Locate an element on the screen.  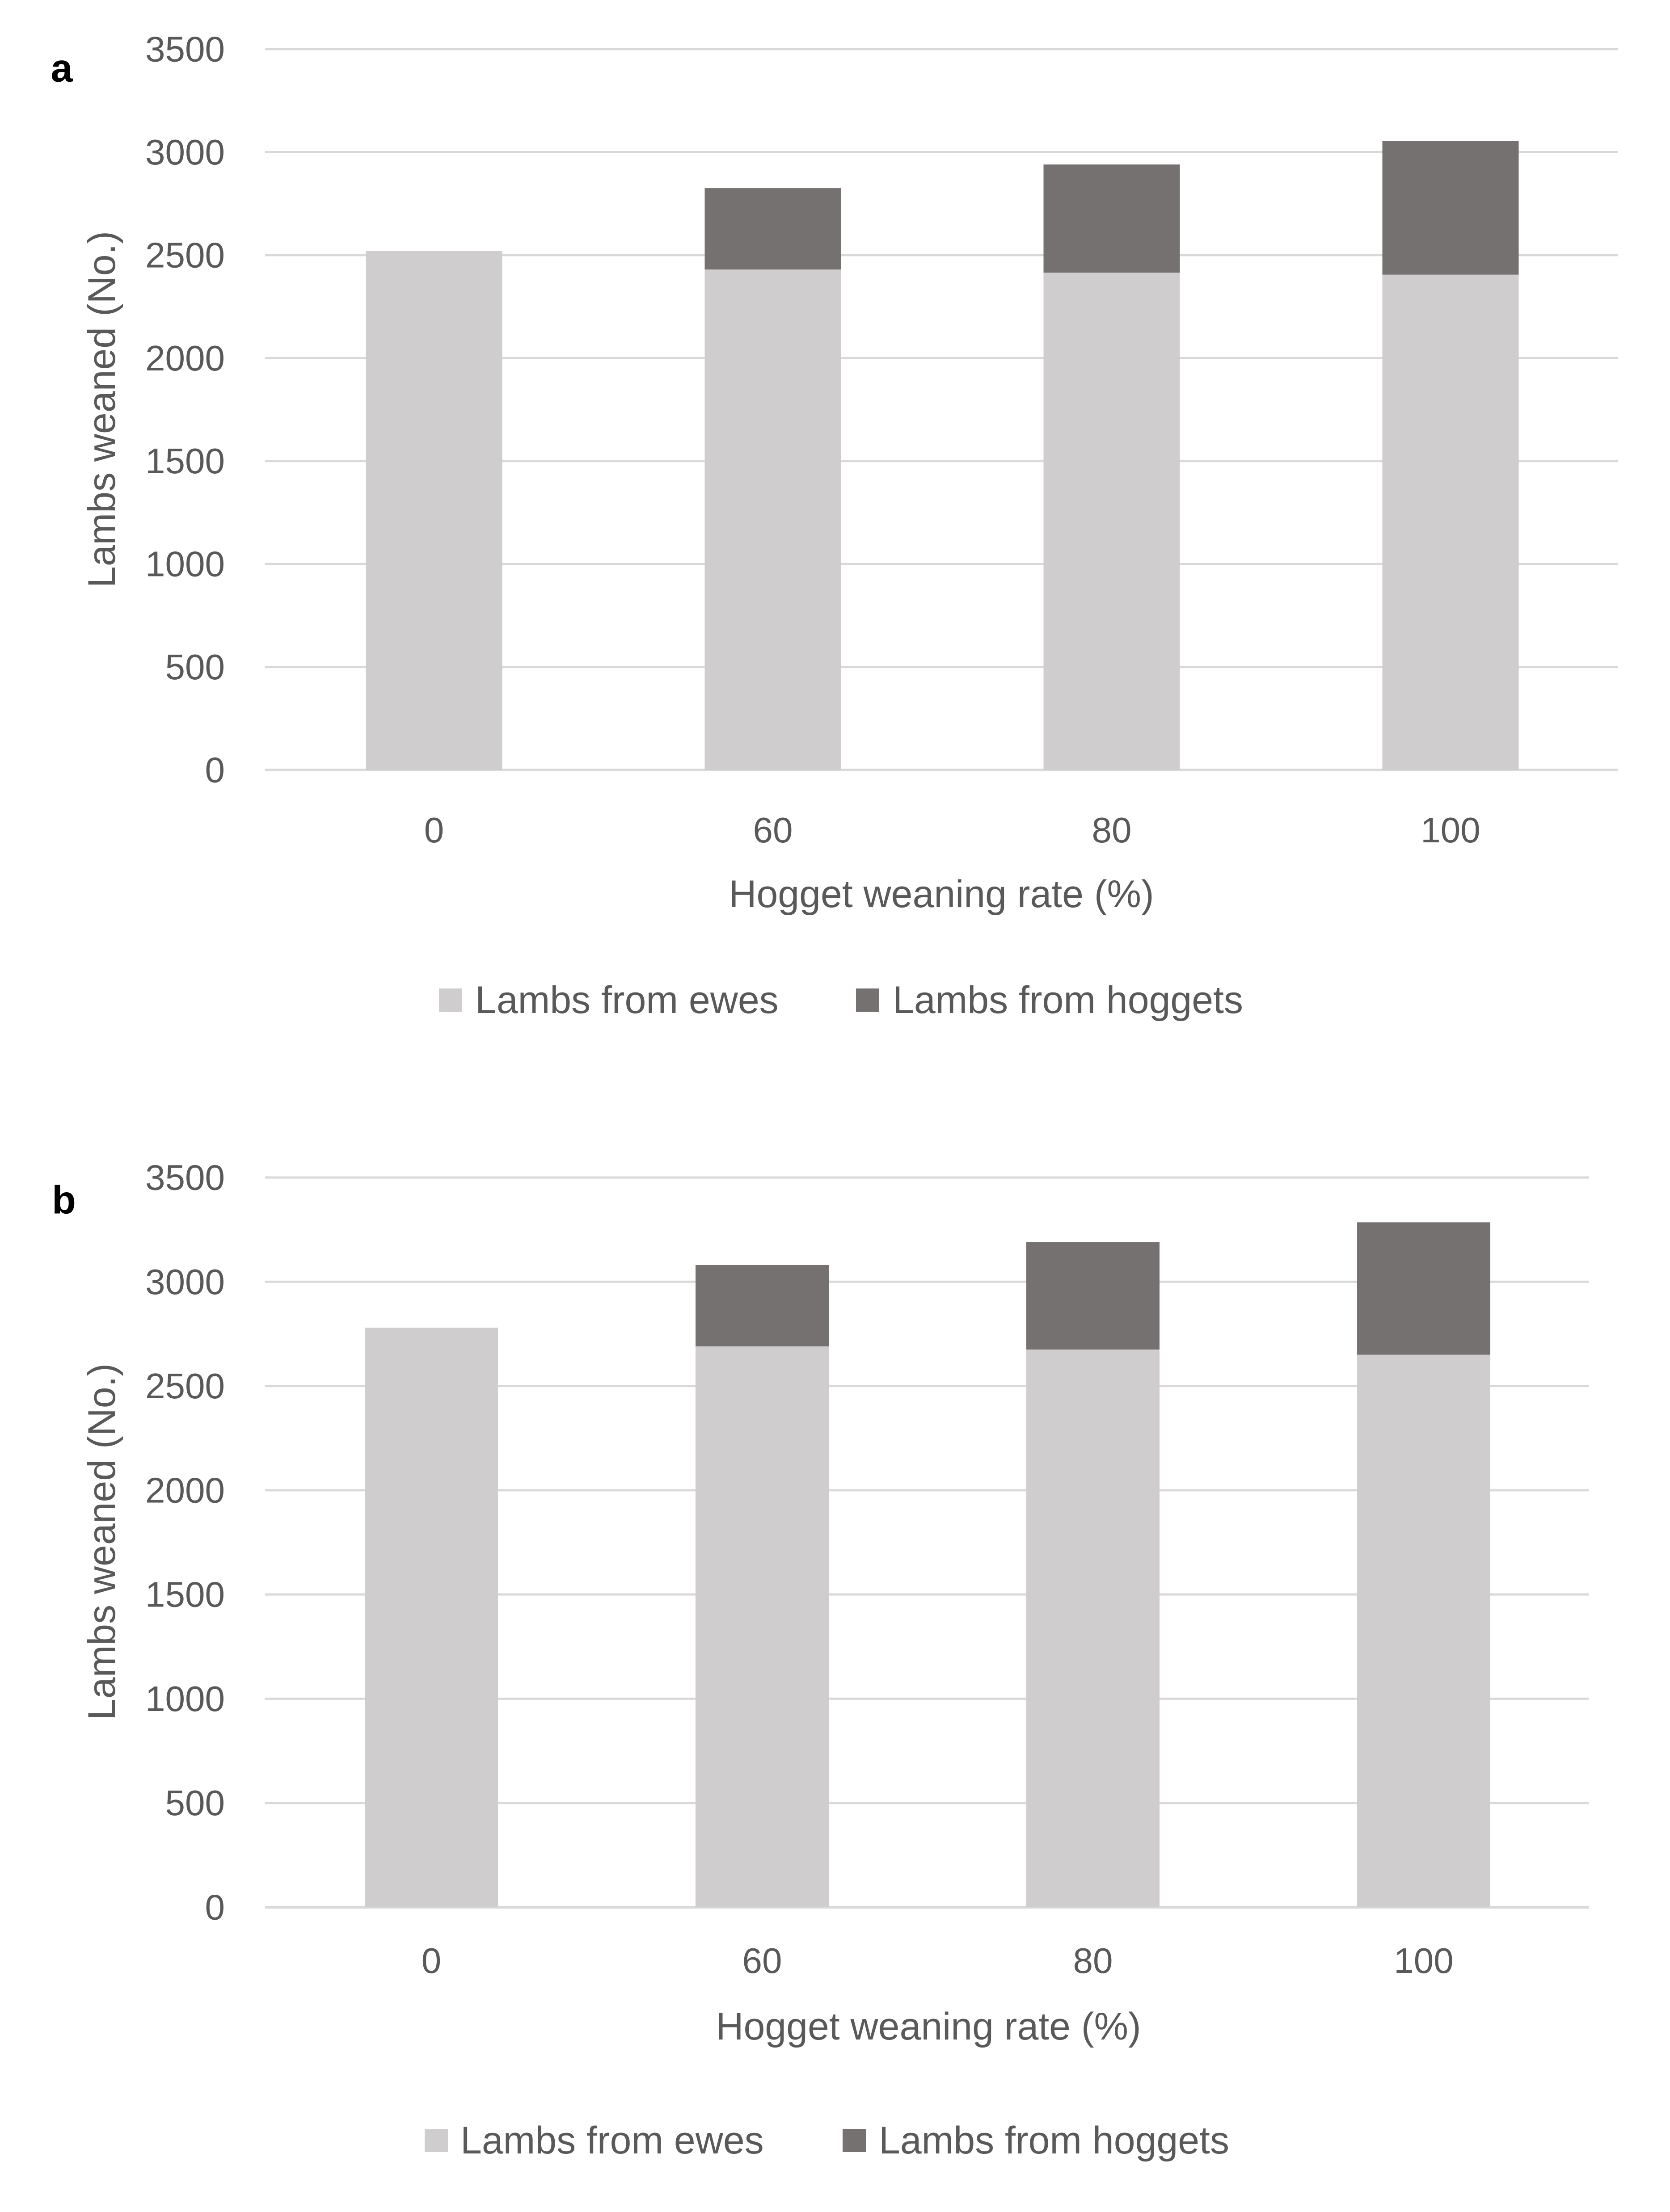
panel-label: b is located at coordinates (64, 1200).